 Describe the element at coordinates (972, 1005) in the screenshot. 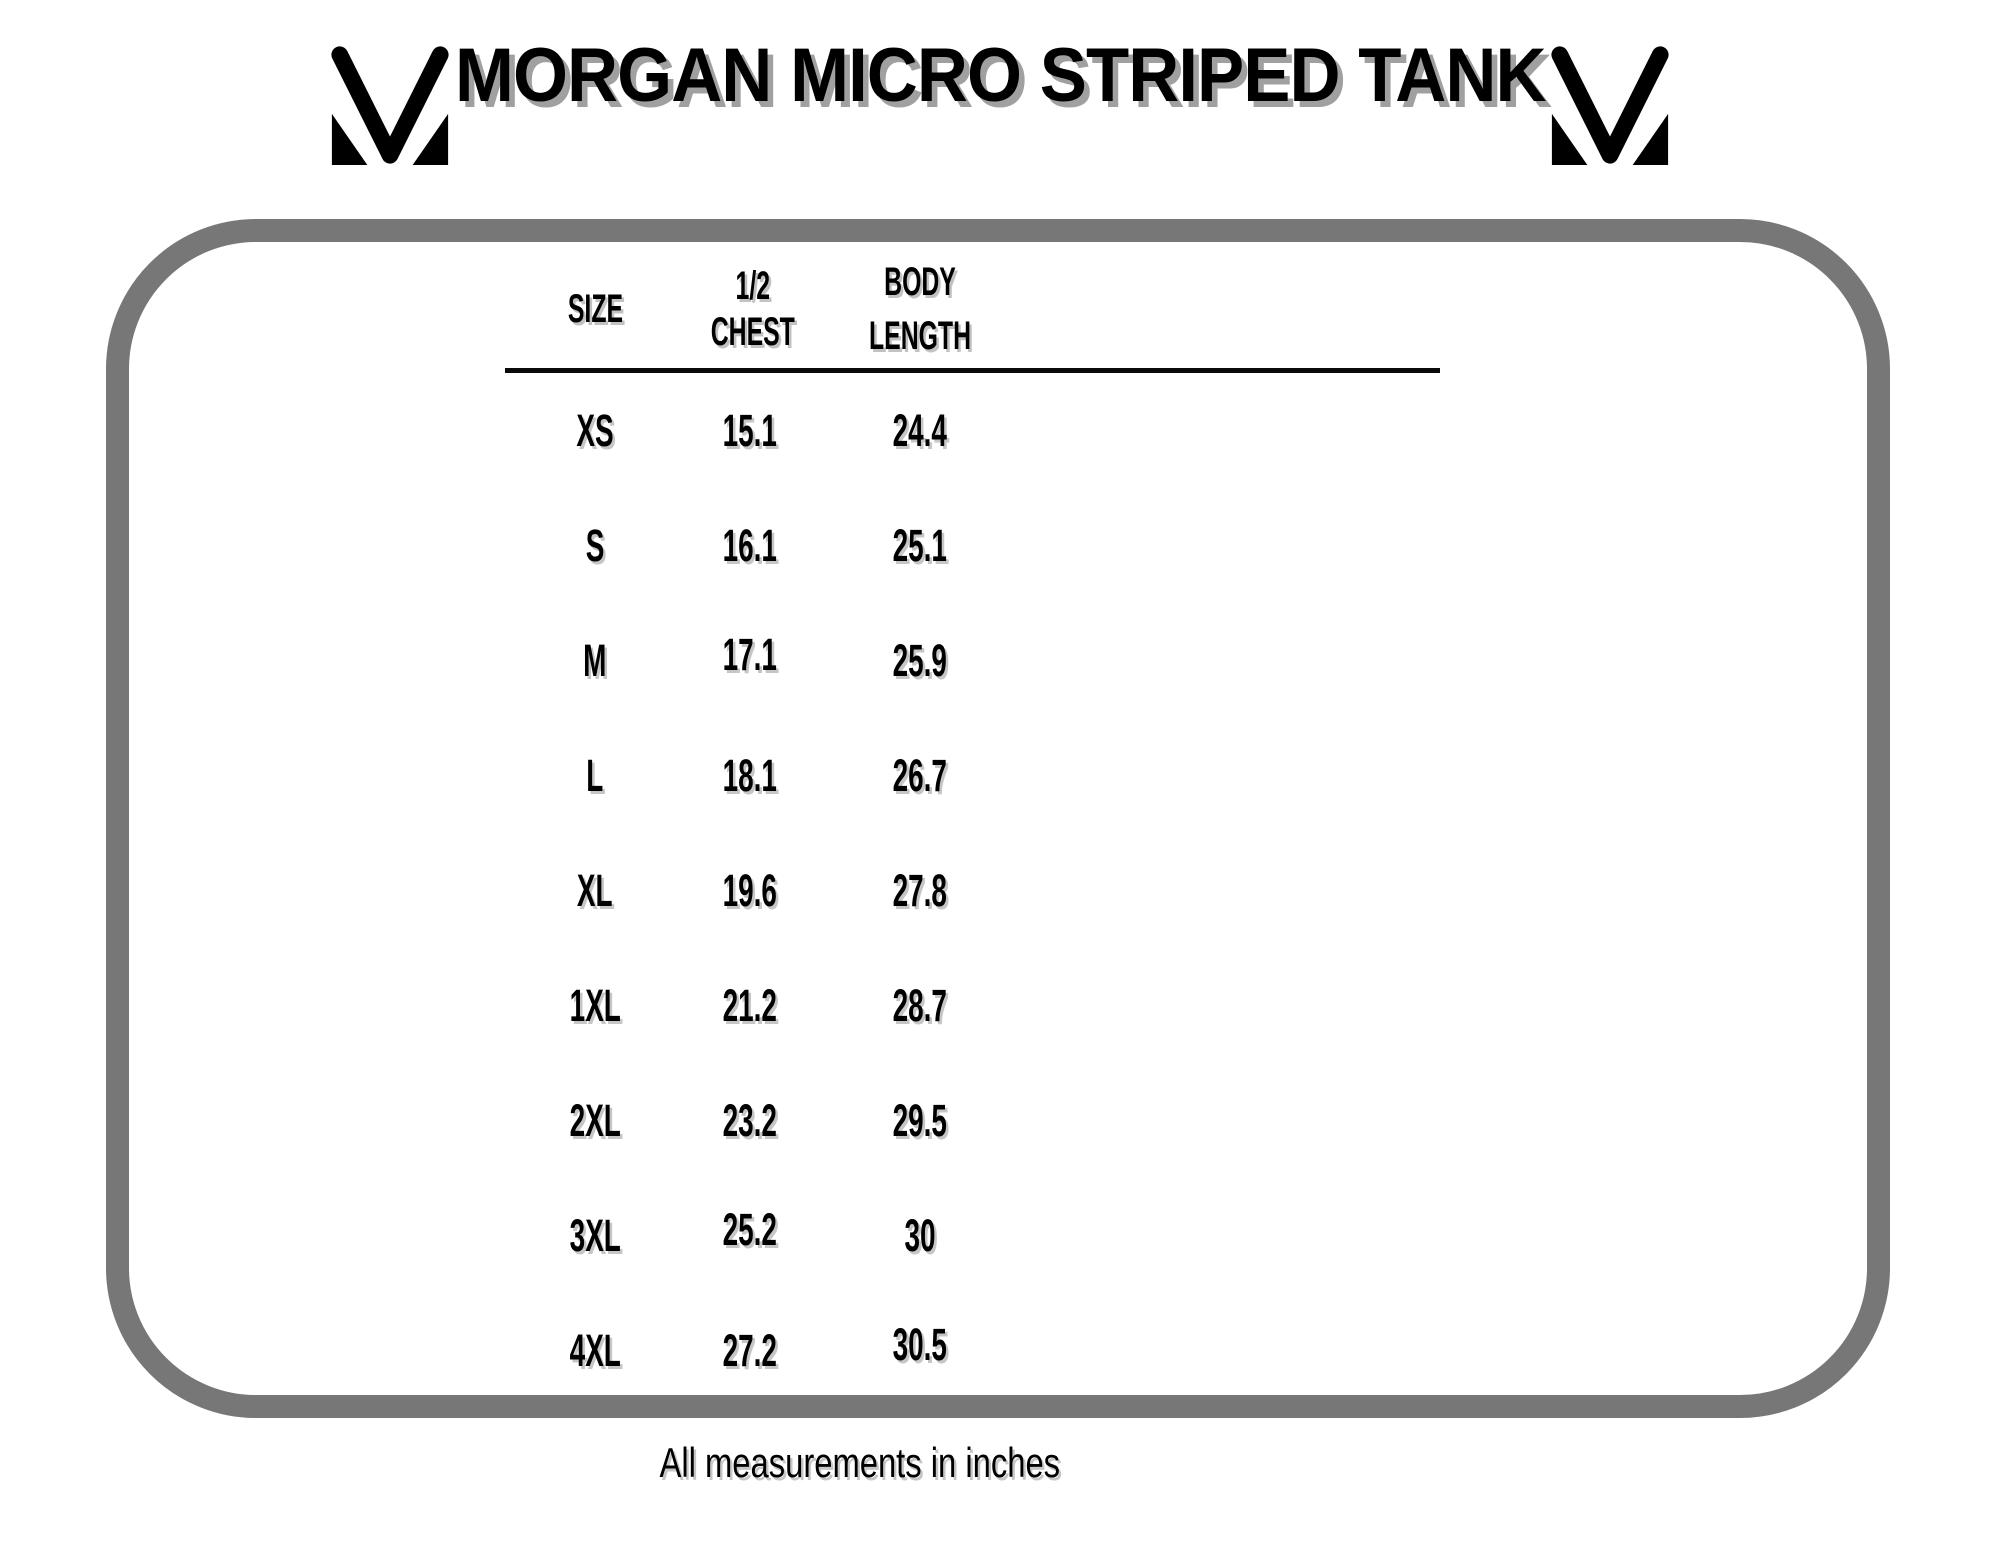

I see `table-row: 1XL 21.2 28.7` at that location.